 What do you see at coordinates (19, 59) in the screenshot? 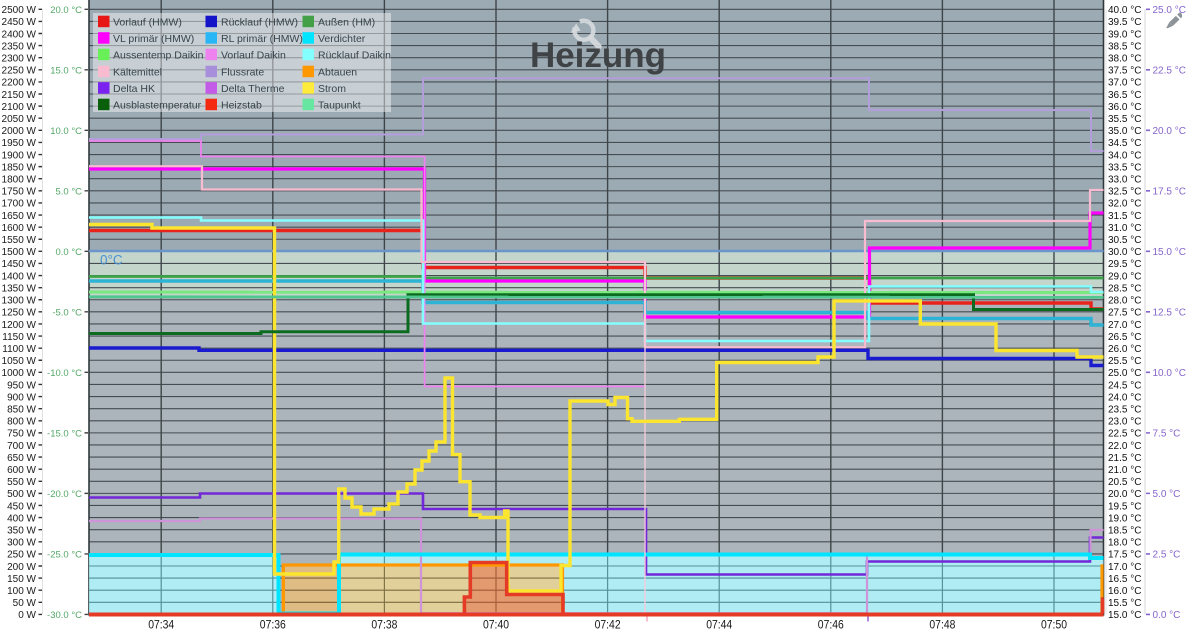
I see `svg-text: 2300 W` at bounding box center [19, 59].